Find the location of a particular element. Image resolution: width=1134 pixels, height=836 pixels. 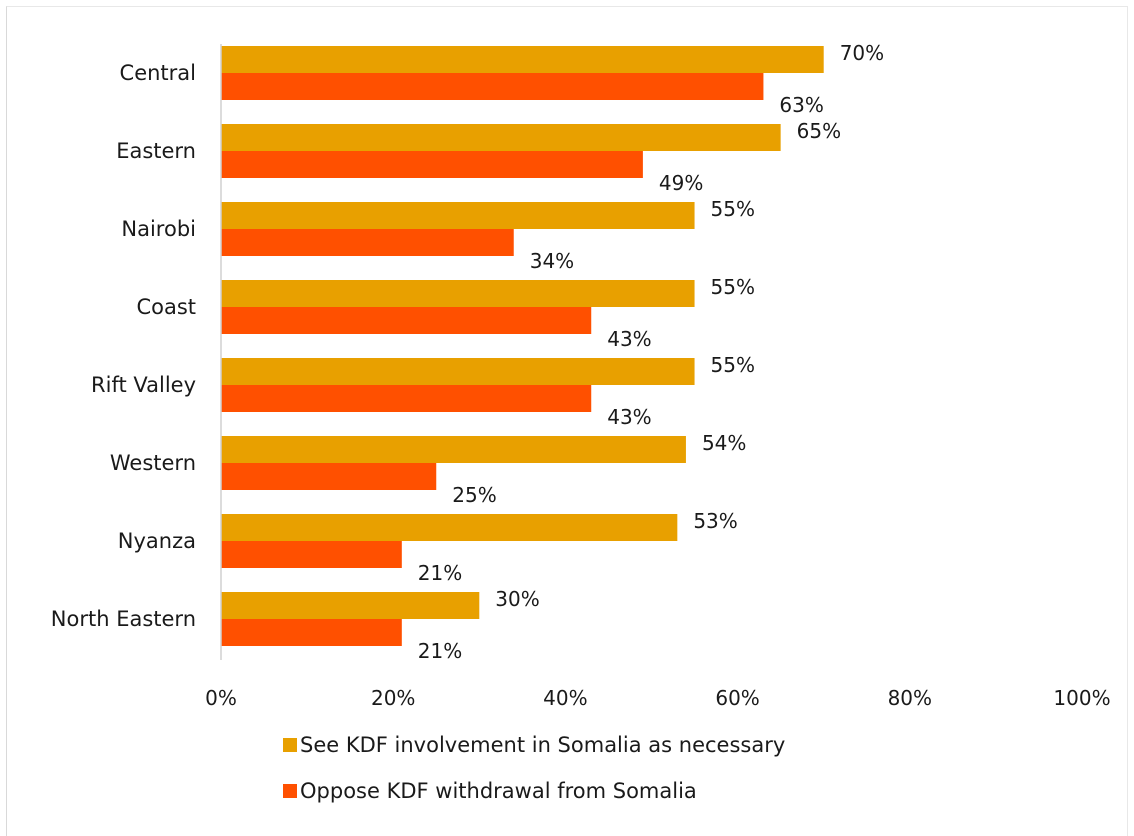

data-label: 54% is located at coordinates (724, 443).